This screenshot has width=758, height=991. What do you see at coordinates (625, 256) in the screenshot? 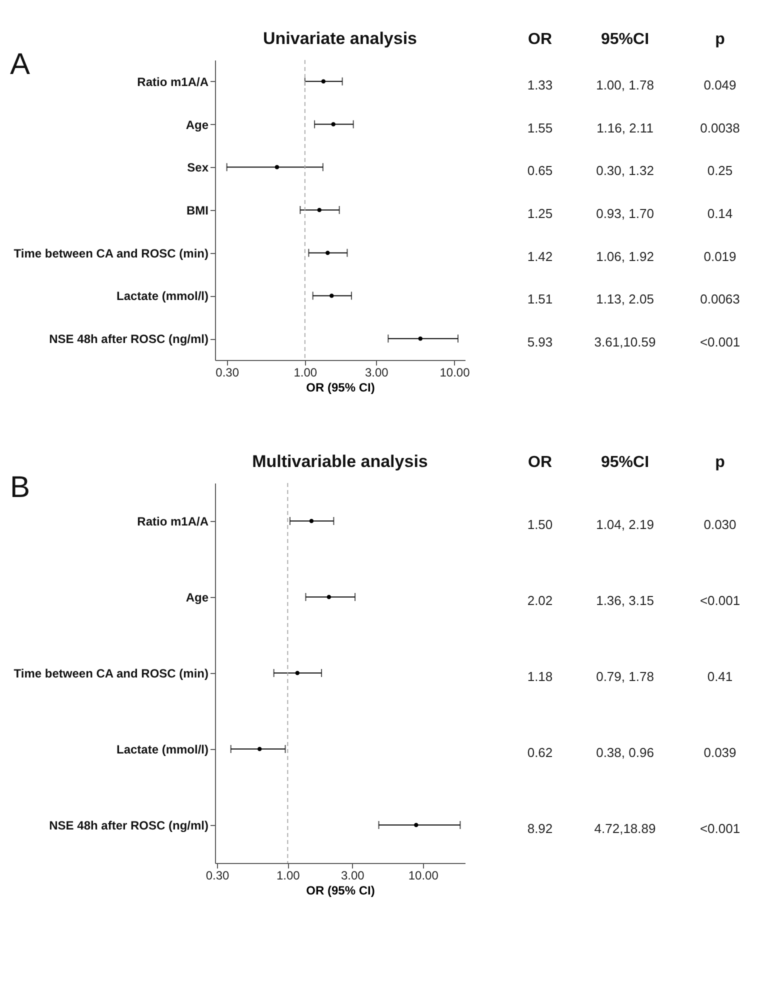
I see `text: 1.06, 1.92` at bounding box center [625, 256].